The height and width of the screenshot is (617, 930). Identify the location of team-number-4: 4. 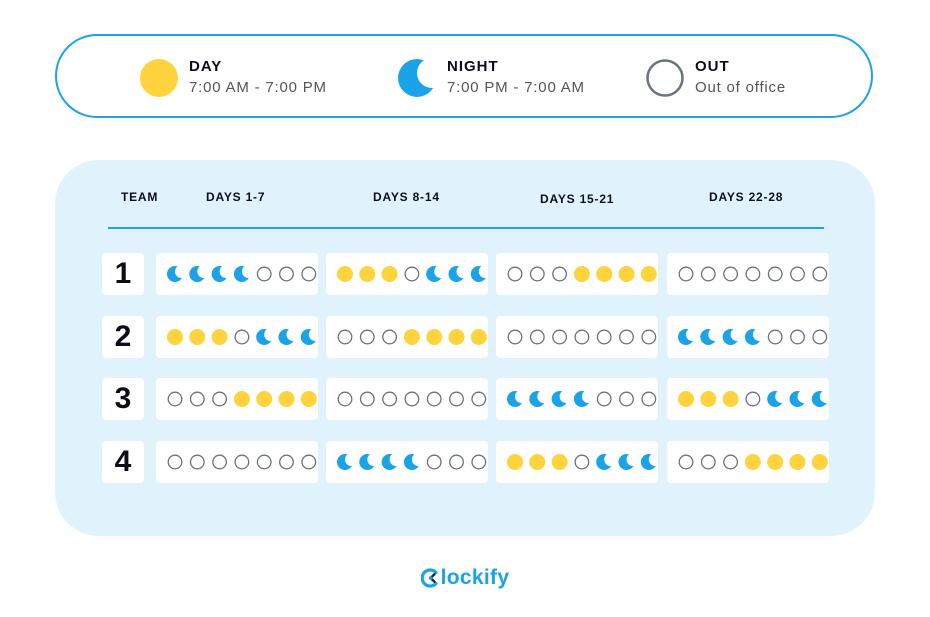
(123, 462).